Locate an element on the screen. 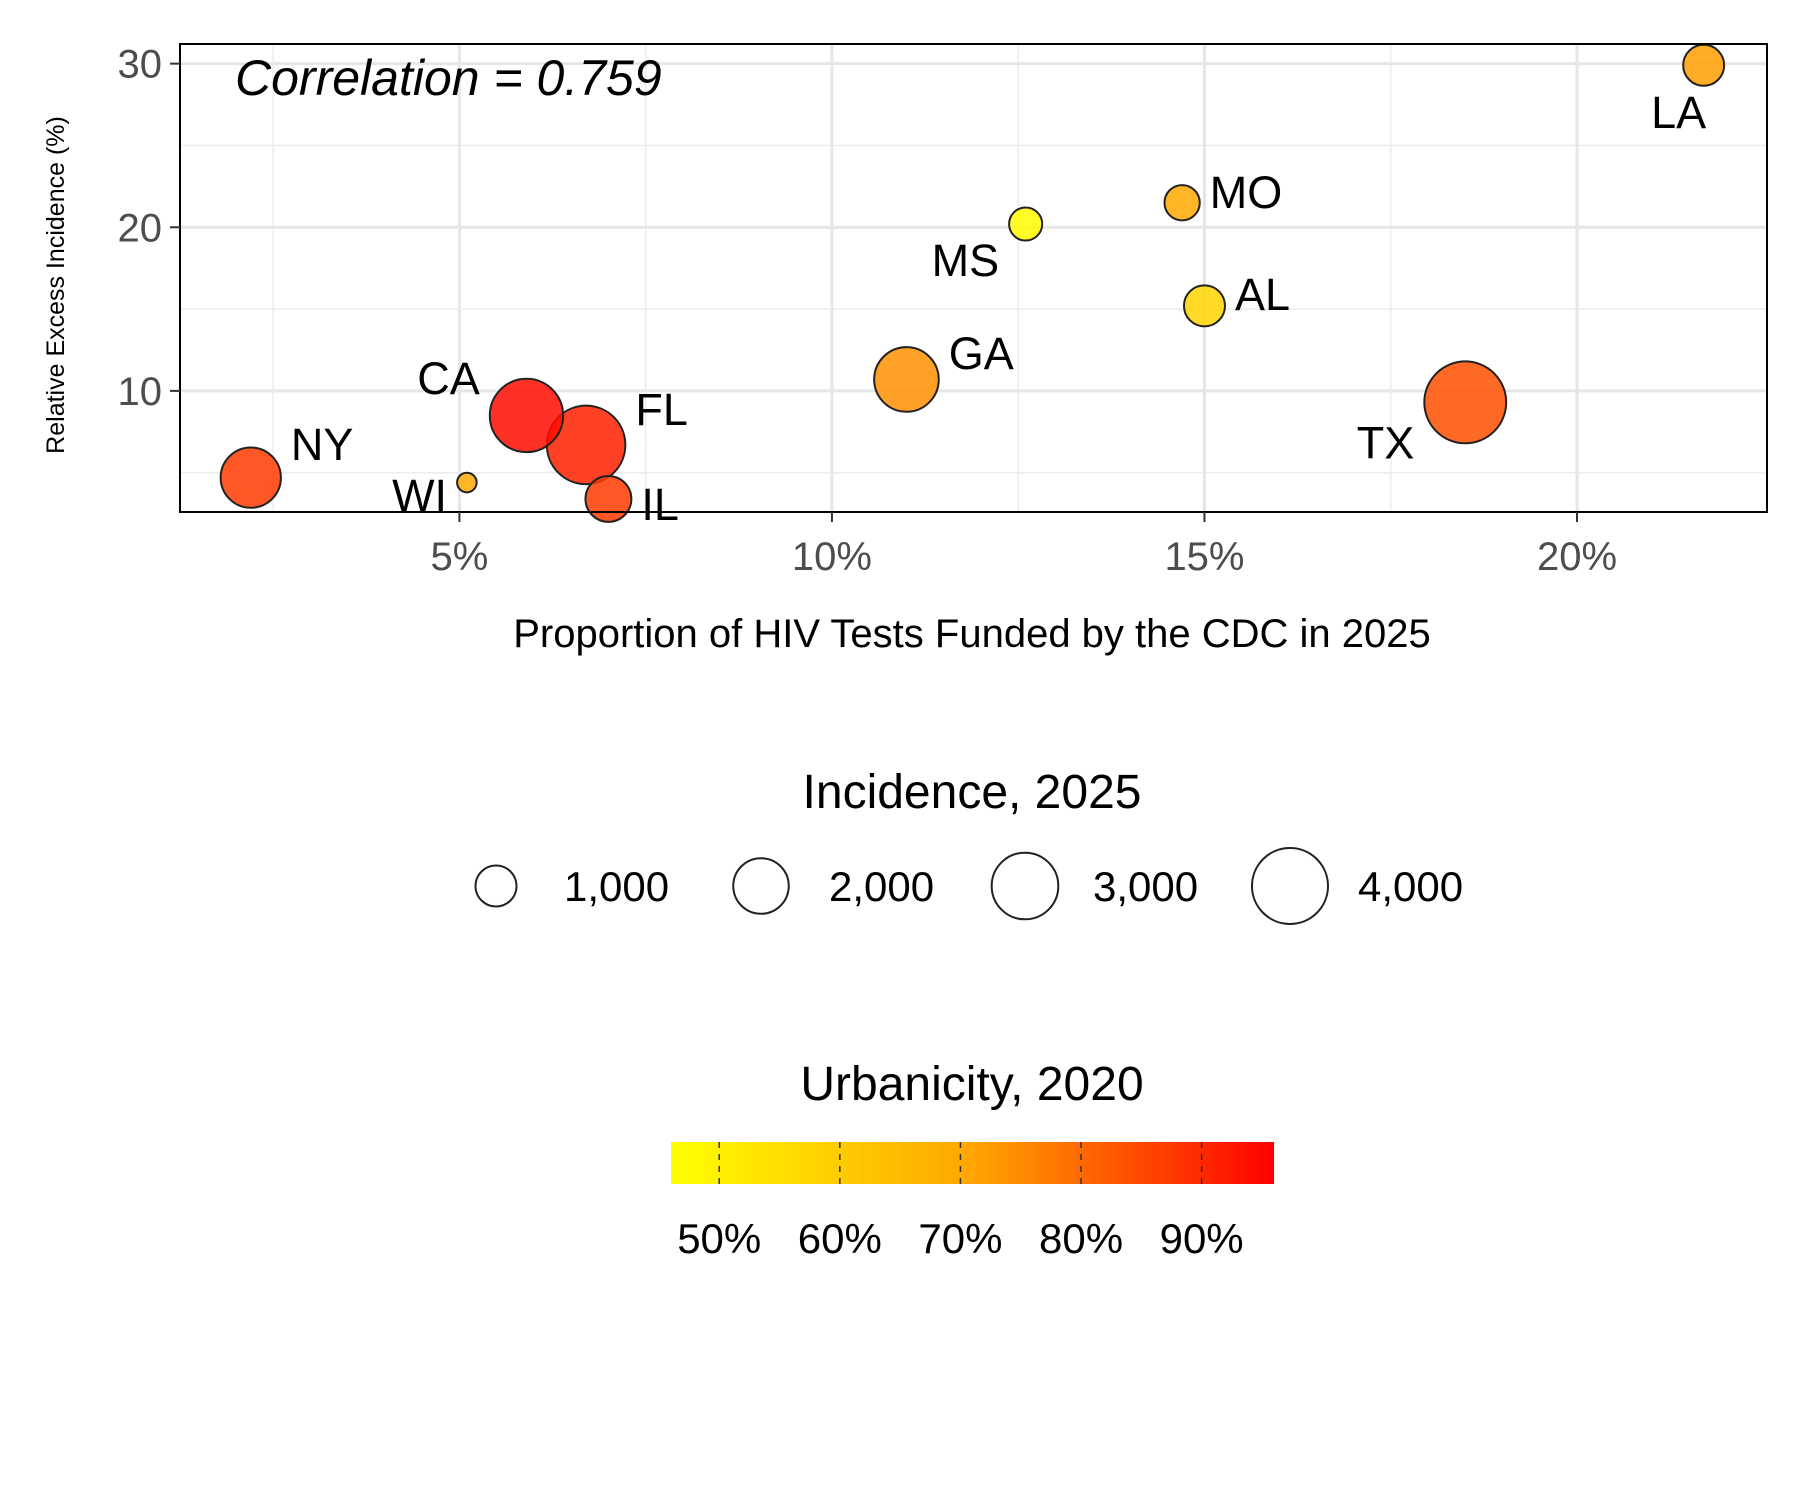 The image size is (1800, 1500). point-label-mo: MO is located at coordinates (1246, 192).